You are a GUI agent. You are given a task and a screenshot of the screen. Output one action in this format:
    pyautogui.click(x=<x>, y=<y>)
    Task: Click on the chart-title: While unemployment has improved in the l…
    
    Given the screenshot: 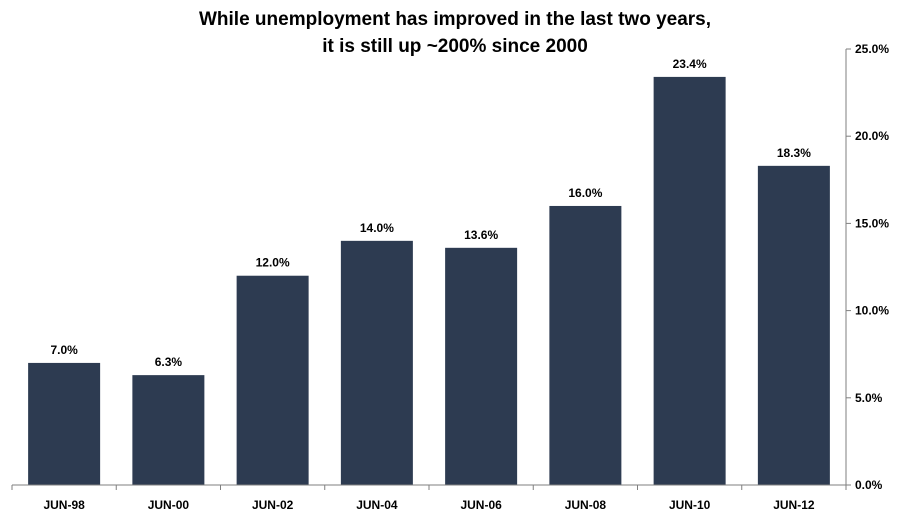 What is the action you would take?
    pyautogui.click(x=455, y=33)
    